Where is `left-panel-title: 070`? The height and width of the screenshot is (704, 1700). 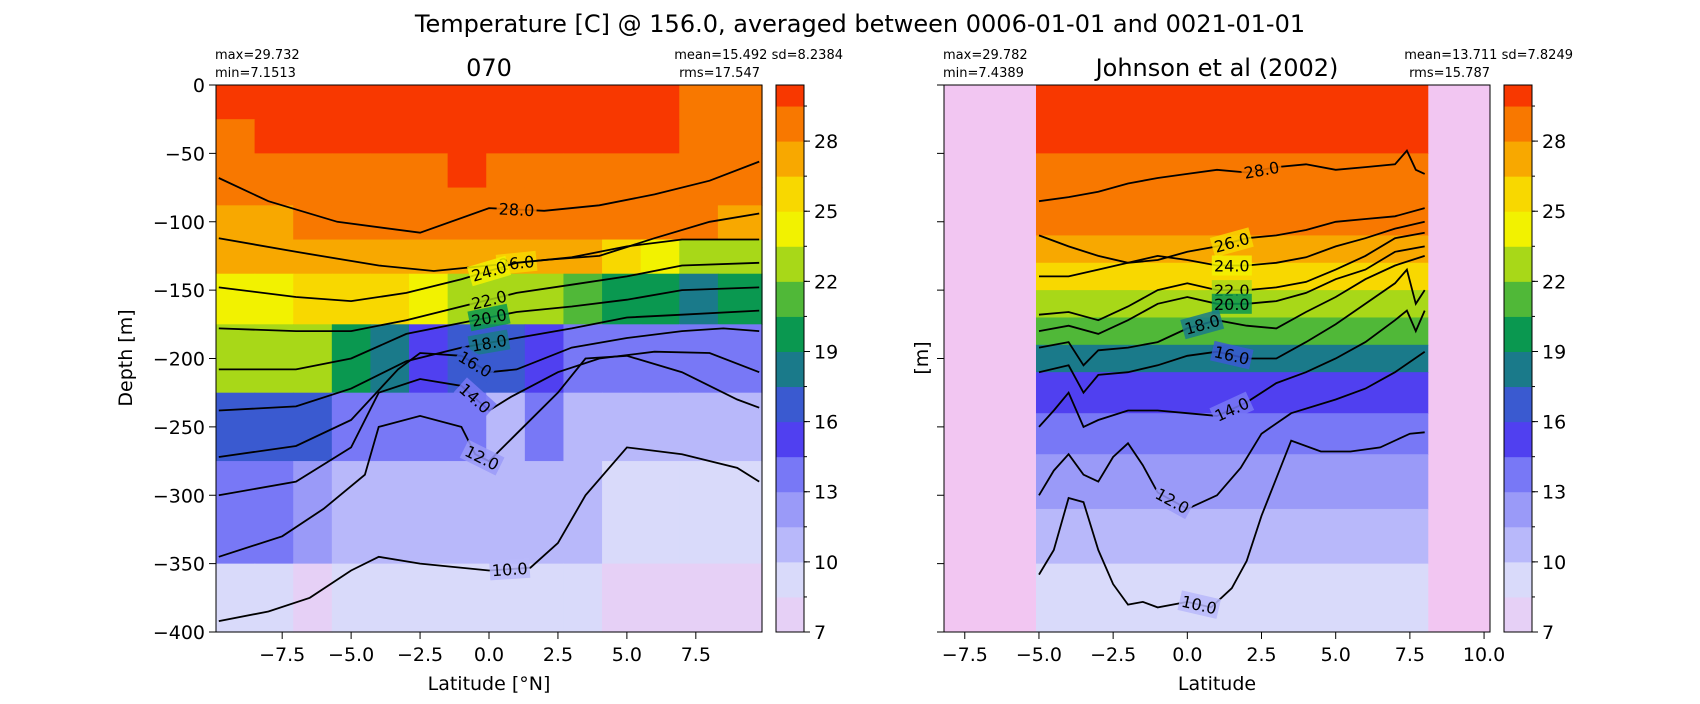
left-panel-title: 070 is located at coordinates (489, 68).